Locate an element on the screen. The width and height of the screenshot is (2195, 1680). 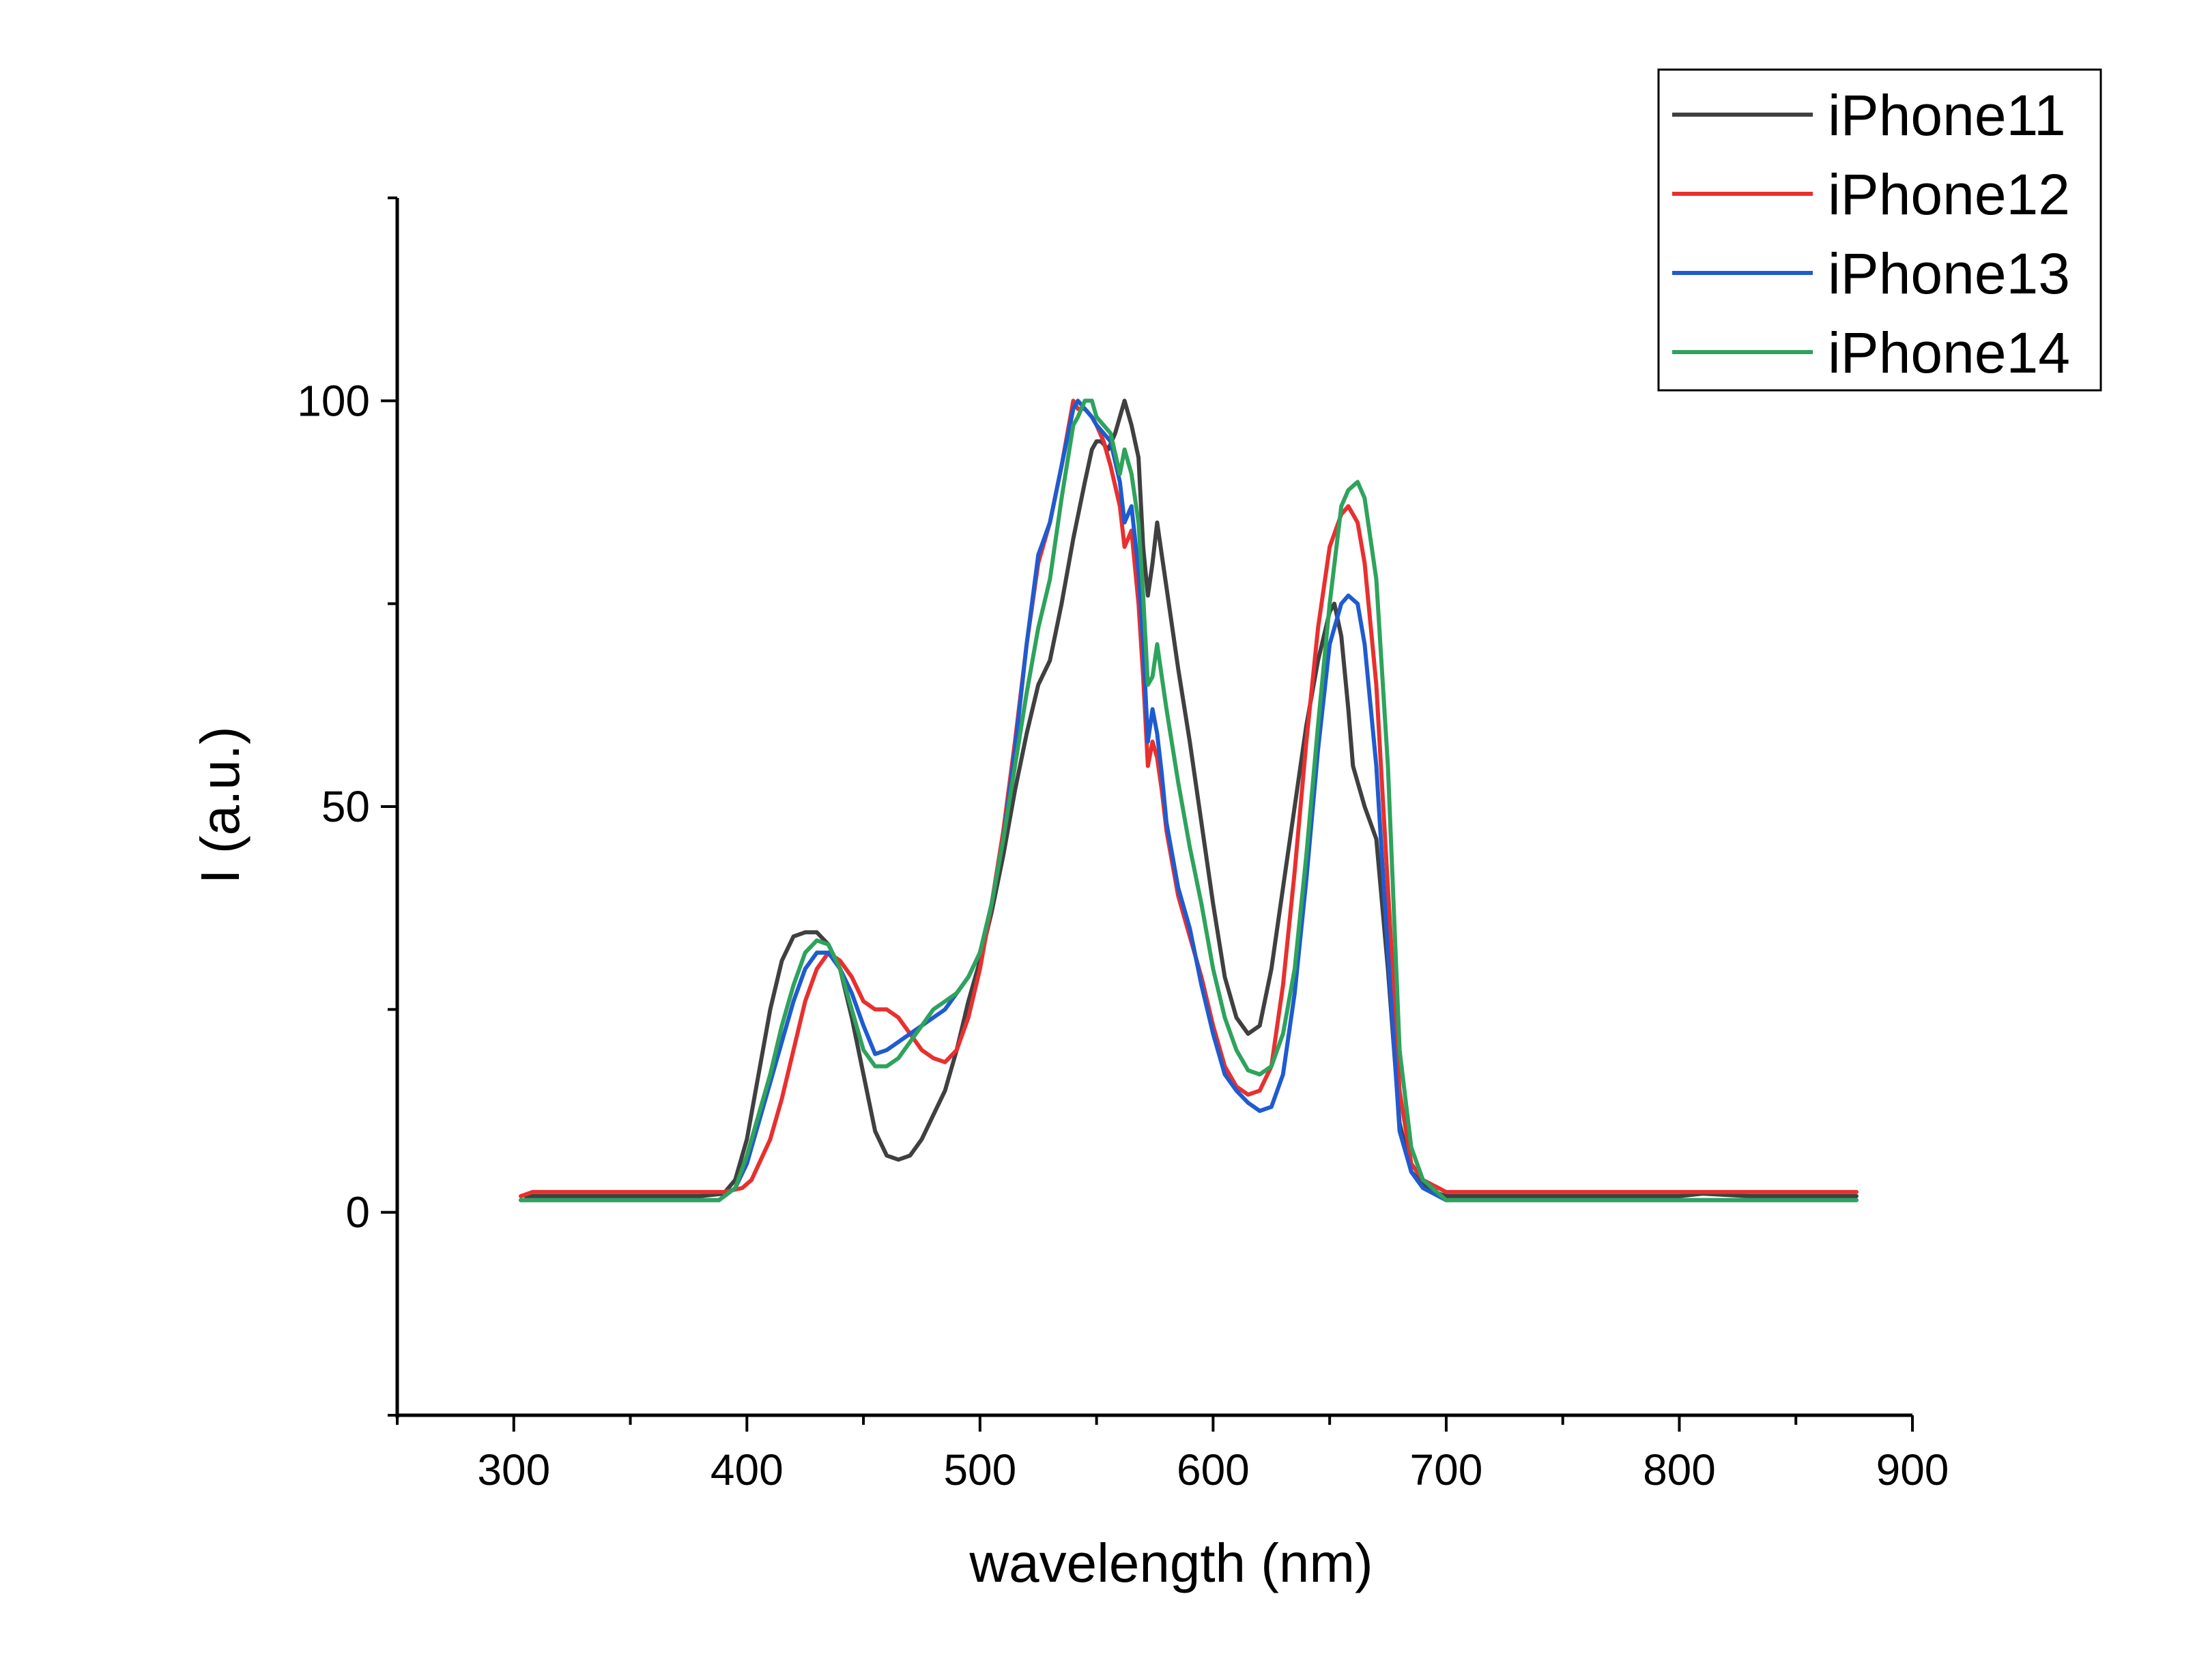
y-tick-label: 0 is located at coordinates (358, 1212).